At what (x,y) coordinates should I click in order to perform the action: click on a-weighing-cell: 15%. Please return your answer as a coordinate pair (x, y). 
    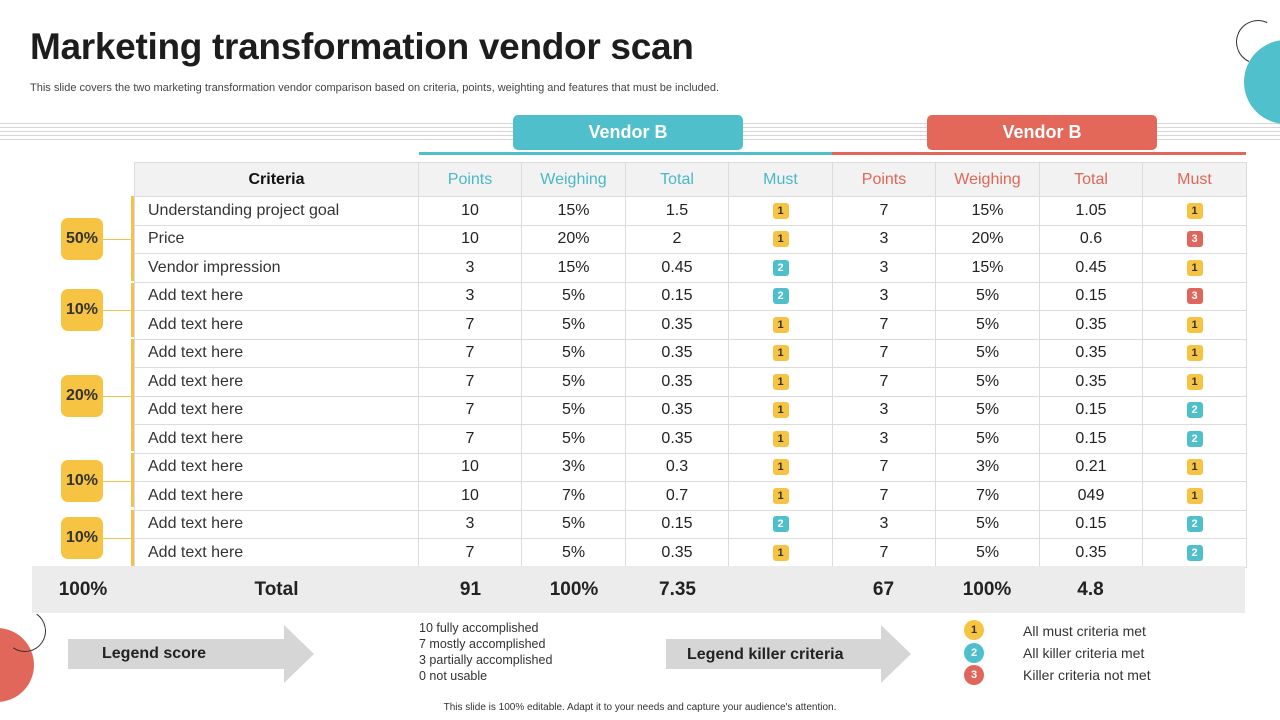
    Looking at the image, I should click on (573, 211).